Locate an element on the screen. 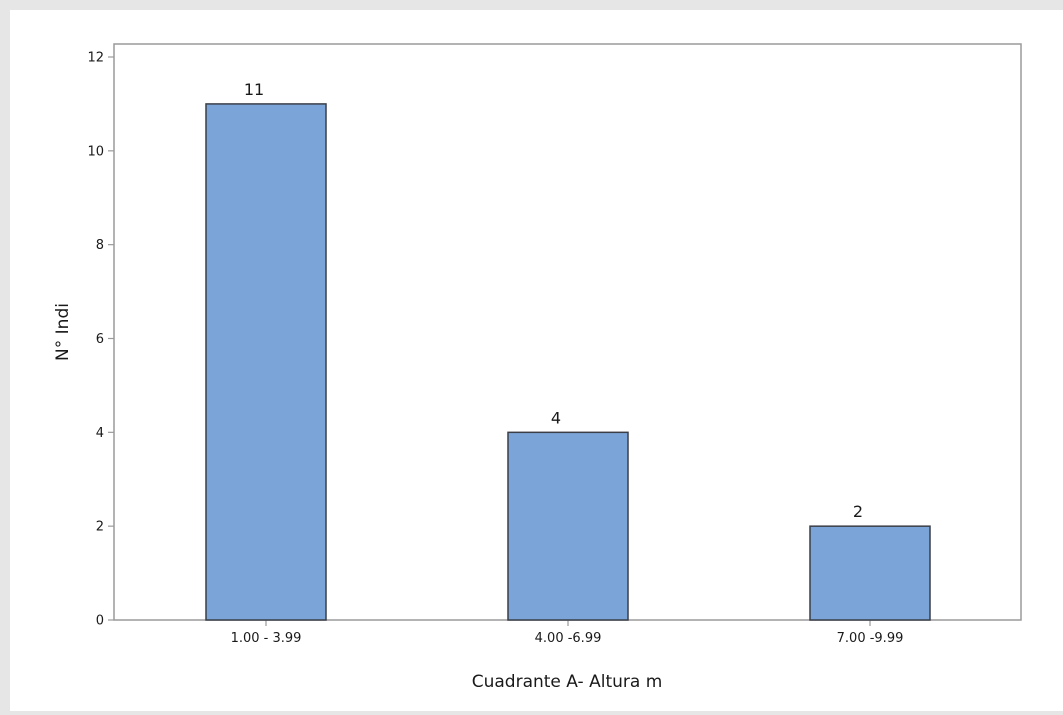 The width and height of the screenshot is (1063, 715). x-axis-title: Cuadrante A- Altura m is located at coordinates (567, 682).